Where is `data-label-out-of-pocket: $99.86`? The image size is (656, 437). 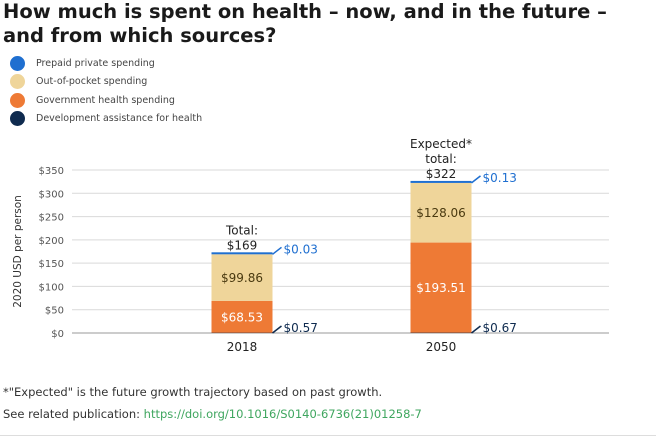 data-label-out-of-pocket: $99.86 is located at coordinates (242, 278).